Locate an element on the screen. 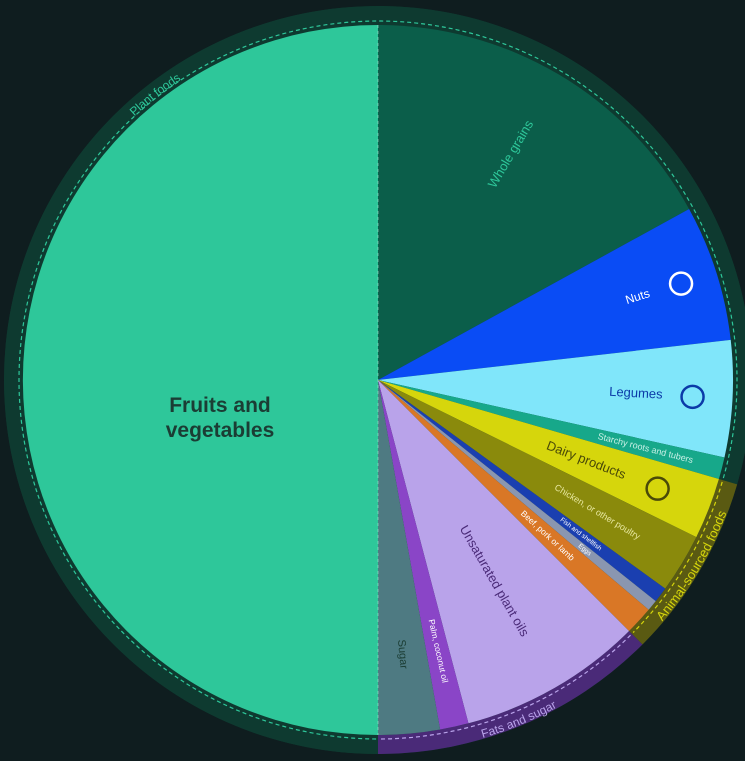 Image resolution: width=745 pixels, height=761 pixels. slice-label: Legumes is located at coordinates (636, 393).